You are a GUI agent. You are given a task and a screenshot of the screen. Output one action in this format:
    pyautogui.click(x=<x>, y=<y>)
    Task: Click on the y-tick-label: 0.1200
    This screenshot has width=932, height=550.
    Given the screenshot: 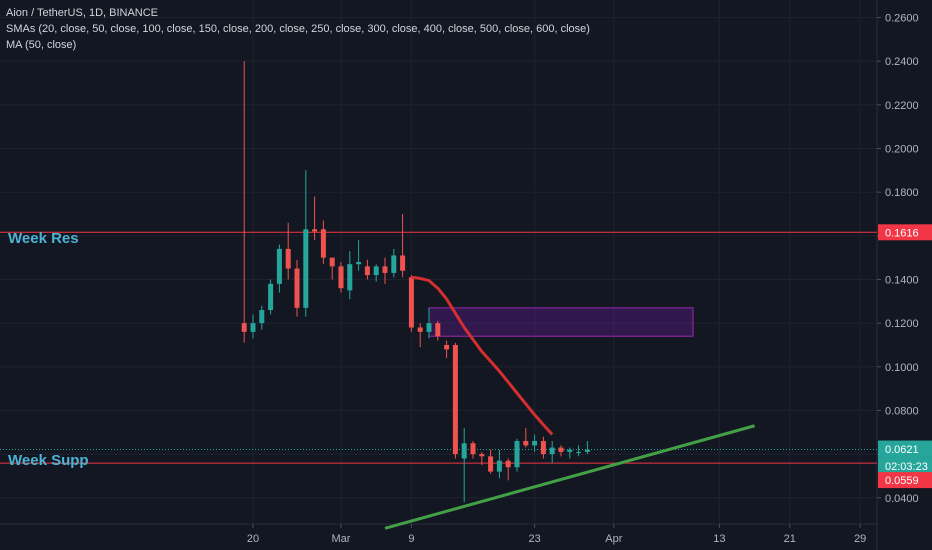 What is the action you would take?
    pyautogui.click(x=902, y=324)
    